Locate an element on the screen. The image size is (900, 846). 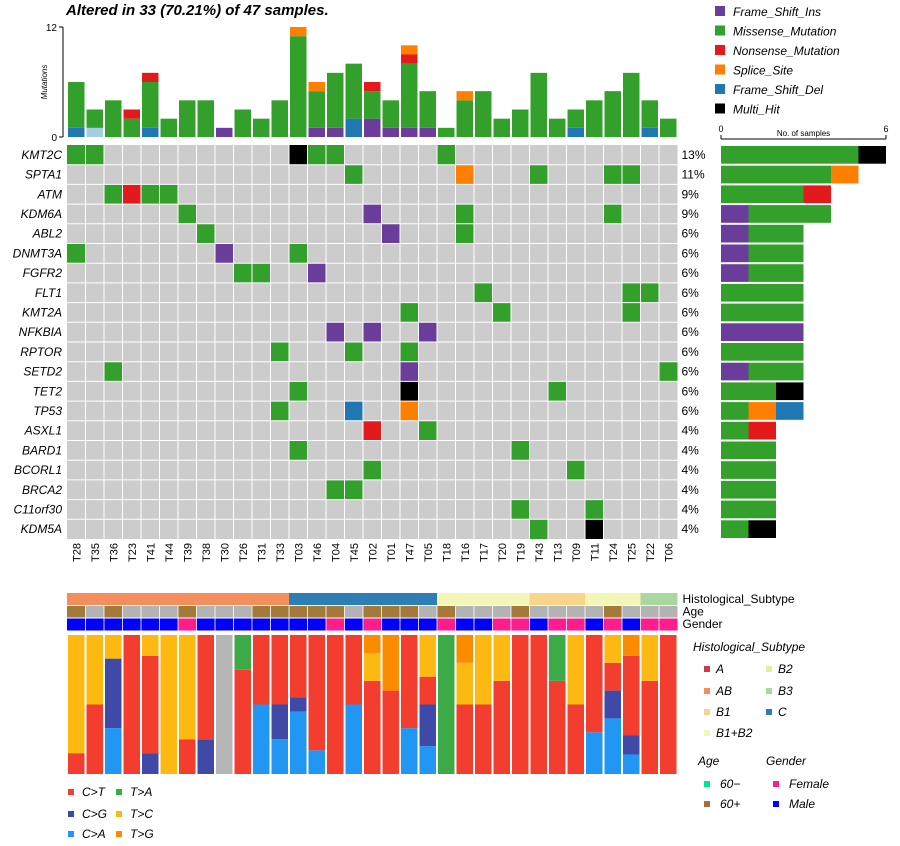
sample-label: T45 is located at coordinates (355, 552).